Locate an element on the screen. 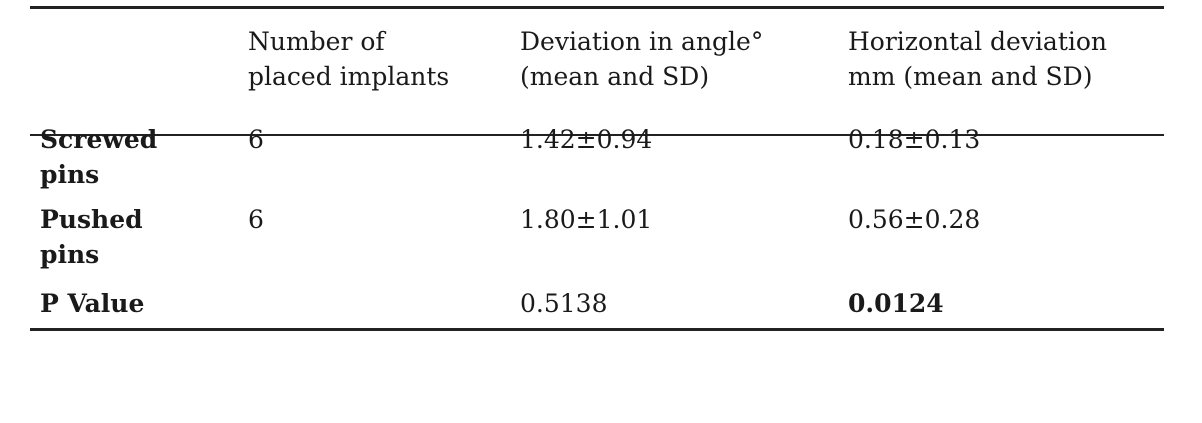 The image size is (1202, 423). row-label-p-value: P Value is located at coordinates (92, 303).